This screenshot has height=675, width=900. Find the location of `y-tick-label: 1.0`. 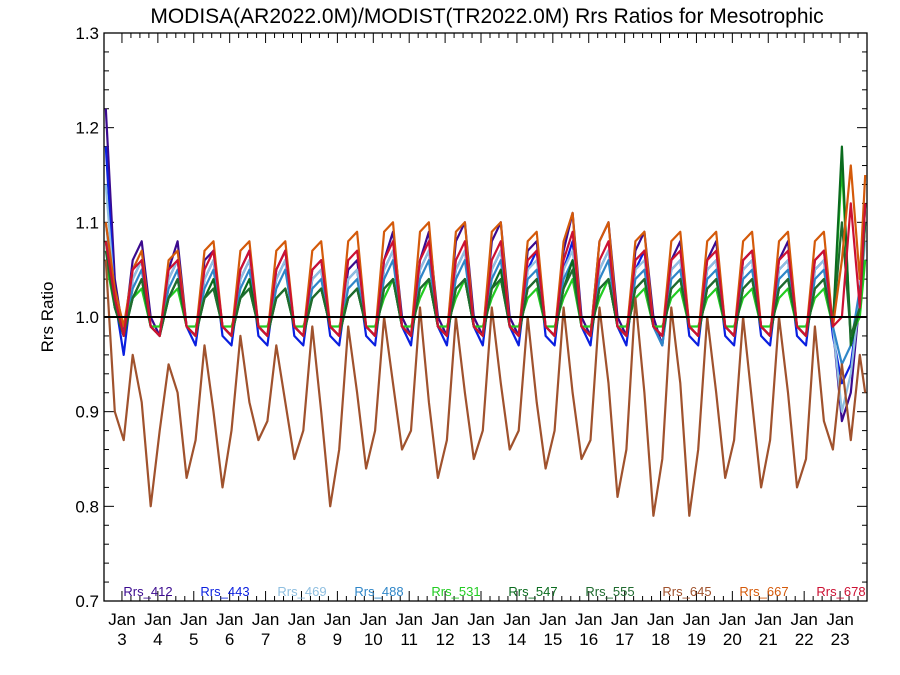

y-tick-label: 1.0 is located at coordinates (87, 317).